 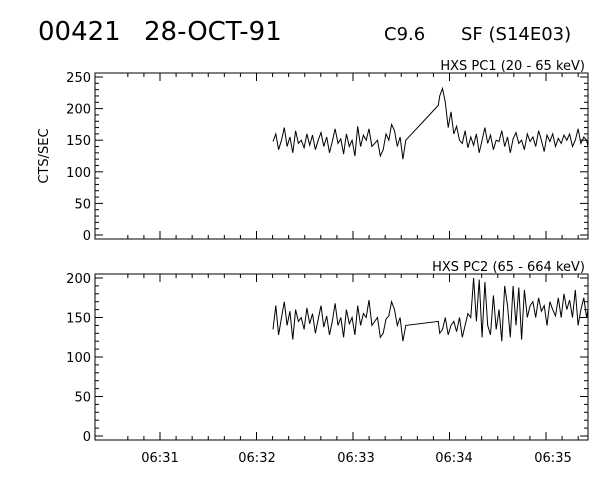 I want to click on x-tick-label: 06:35, so click(x=552, y=458).